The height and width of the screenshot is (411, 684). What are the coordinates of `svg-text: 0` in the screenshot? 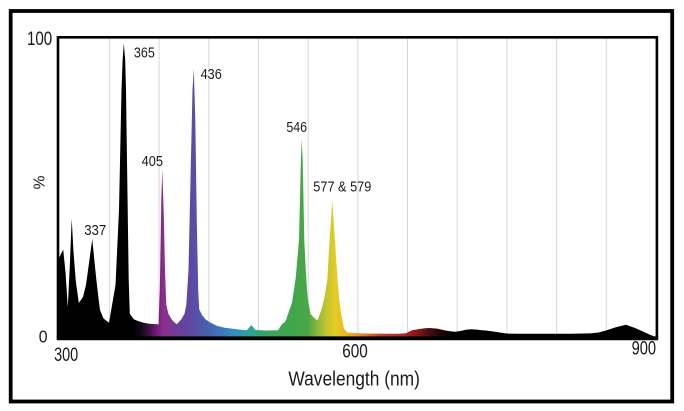 It's located at (43, 337).